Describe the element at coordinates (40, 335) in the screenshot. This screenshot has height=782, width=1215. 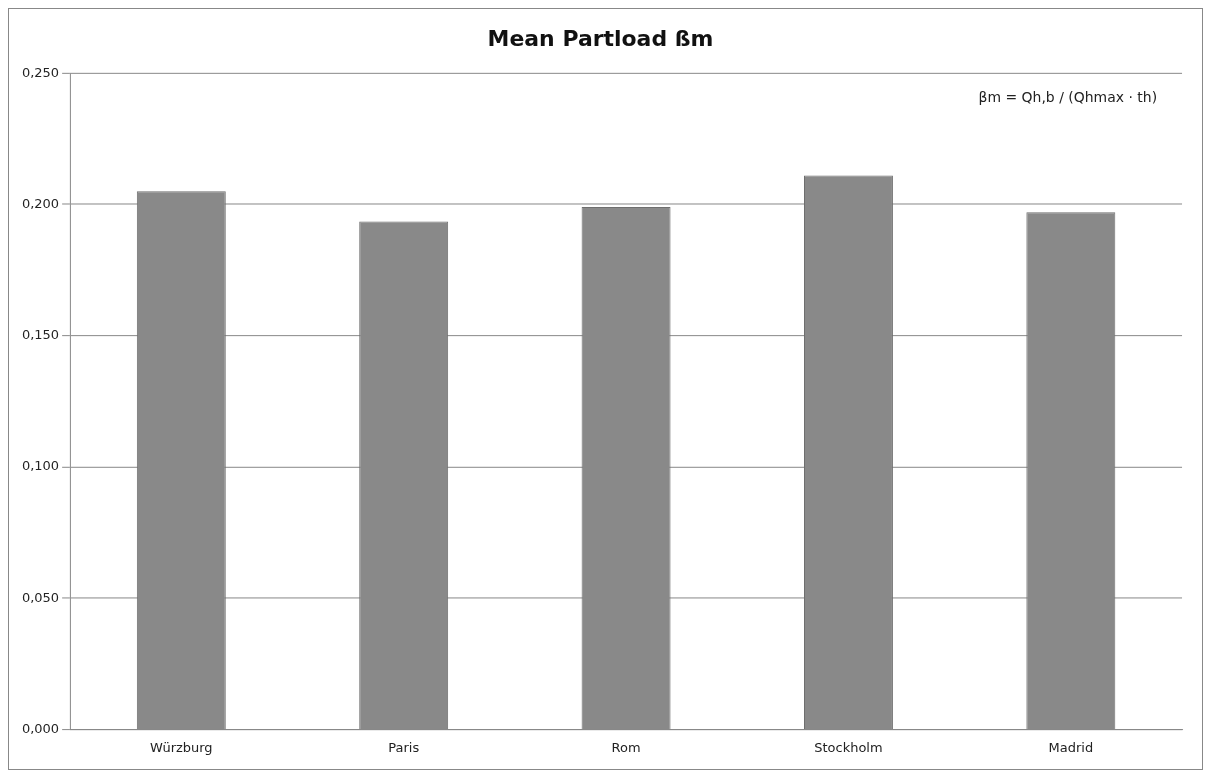
I see `y-tick-label: 0,150` at that location.